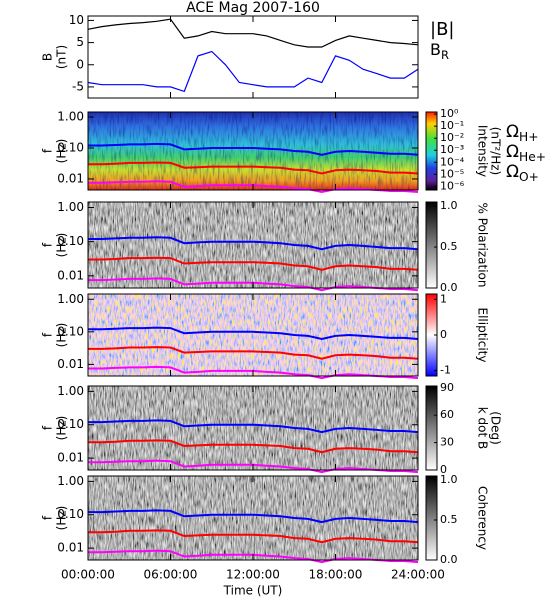 Image resolution: width=550 pixels, height=600 pixels. What do you see at coordinates (483, 151) in the screenshot?
I see `colorbar-label: Intensity` at bounding box center [483, 151].